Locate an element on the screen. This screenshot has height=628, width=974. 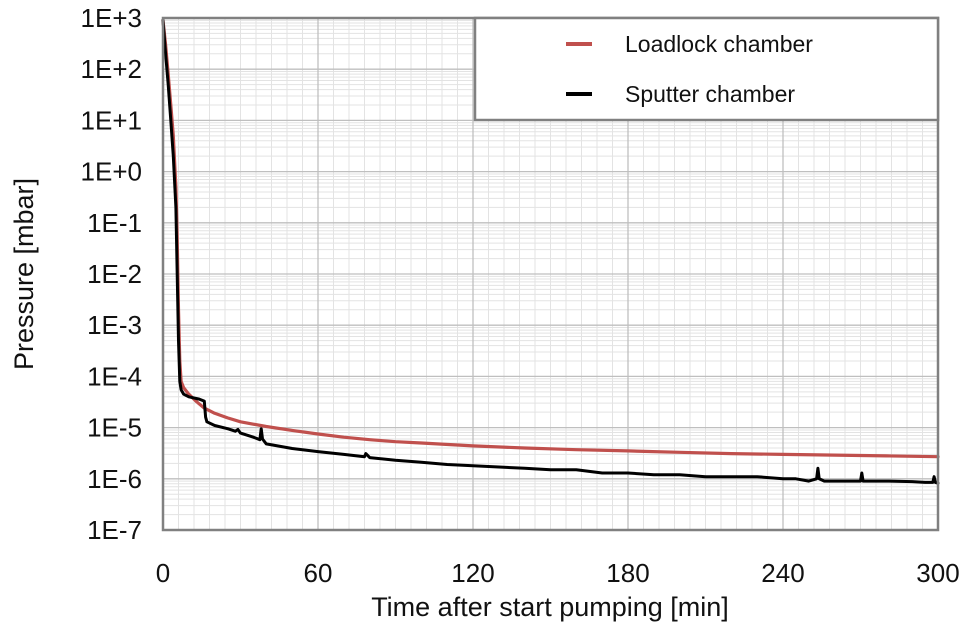
y-tick-label: 1E-1 is located at coordinates (114, 223).